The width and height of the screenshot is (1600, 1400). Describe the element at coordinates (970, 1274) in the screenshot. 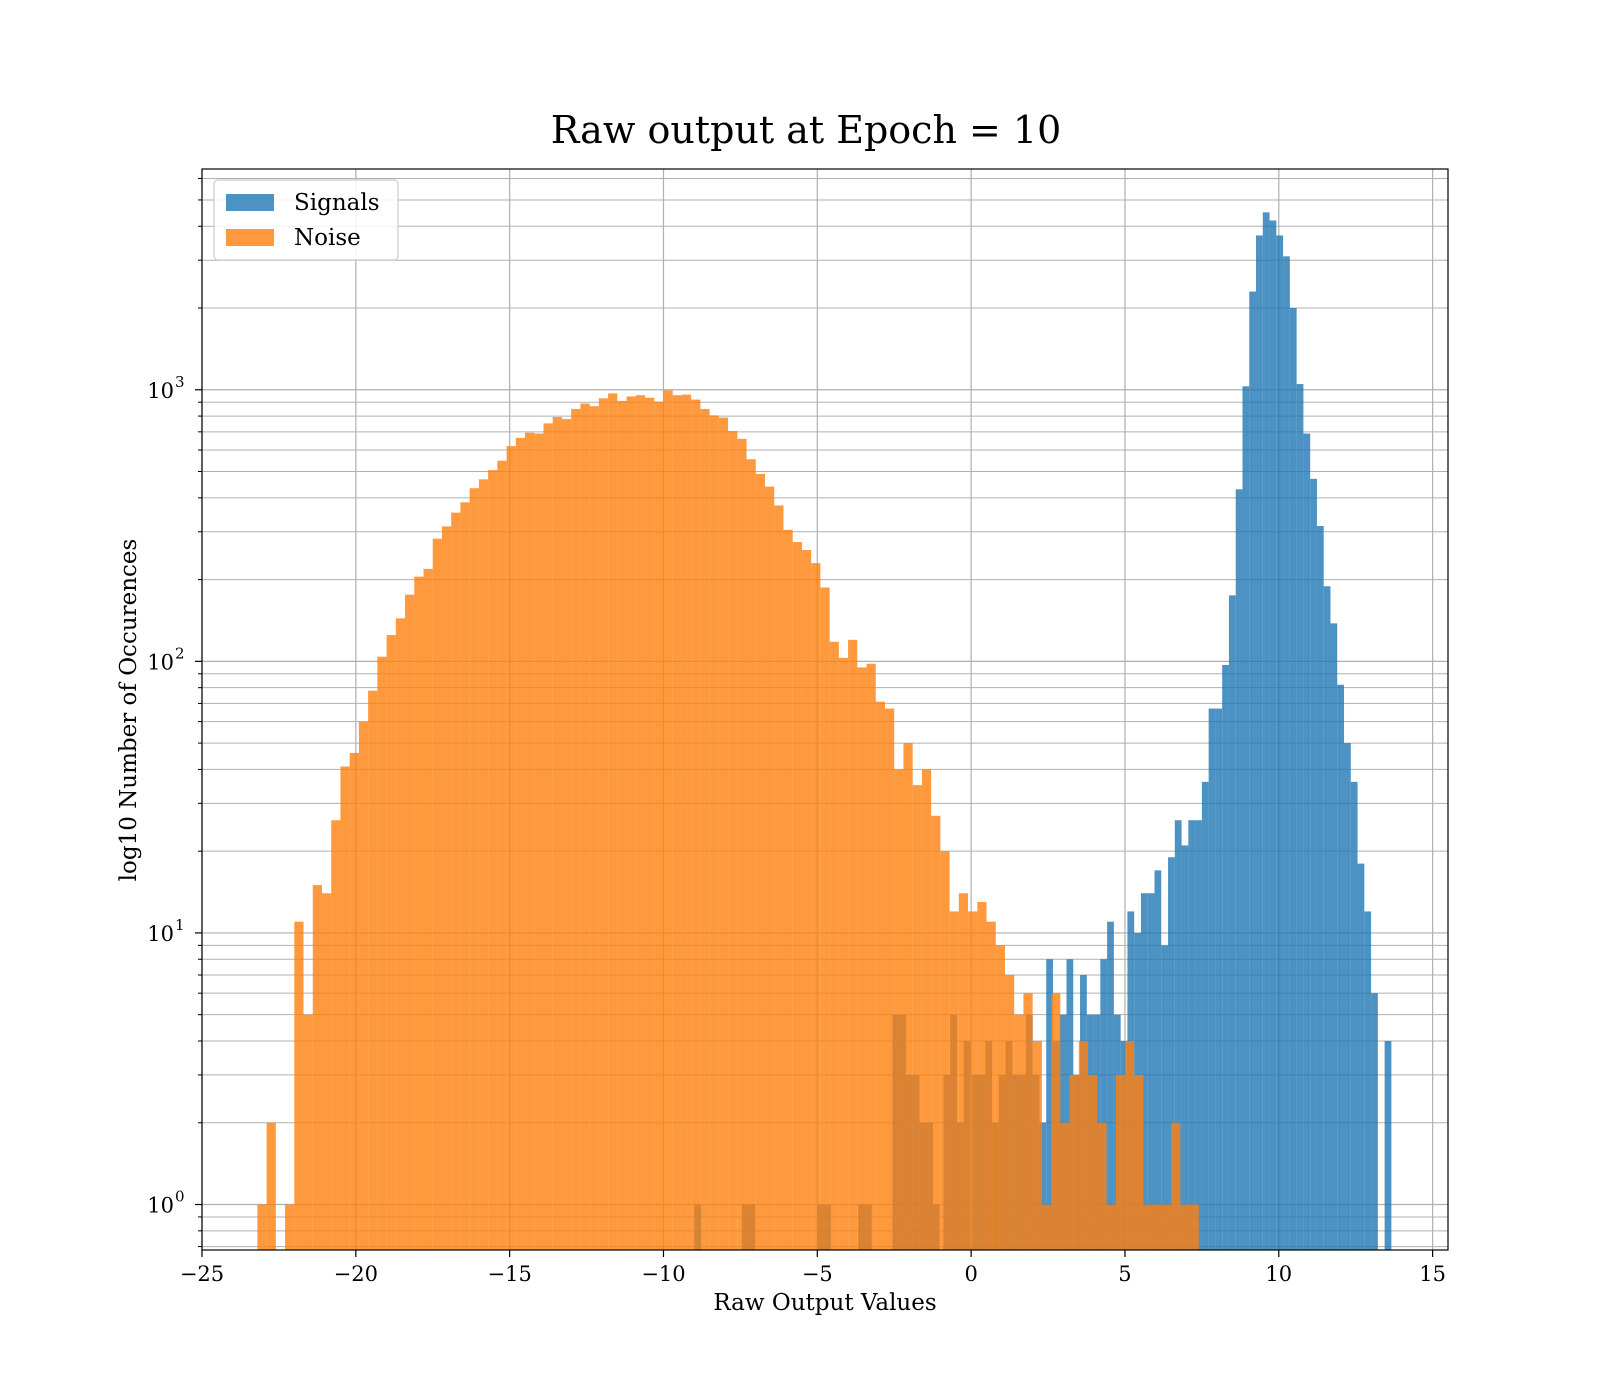

I see `x-tick-label: 0` at that location.